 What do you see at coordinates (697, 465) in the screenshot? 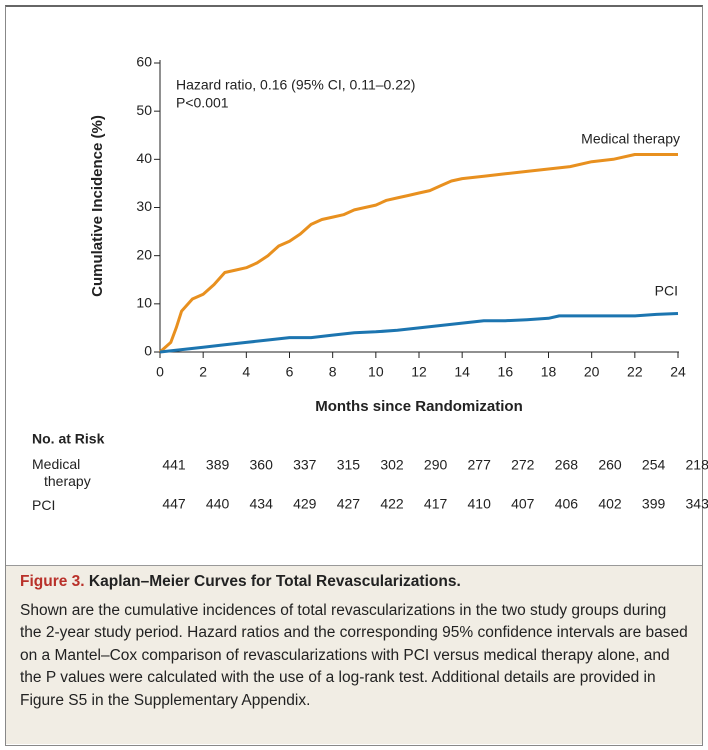
I see `risk-count: 218` at bounding box center [697, 465].